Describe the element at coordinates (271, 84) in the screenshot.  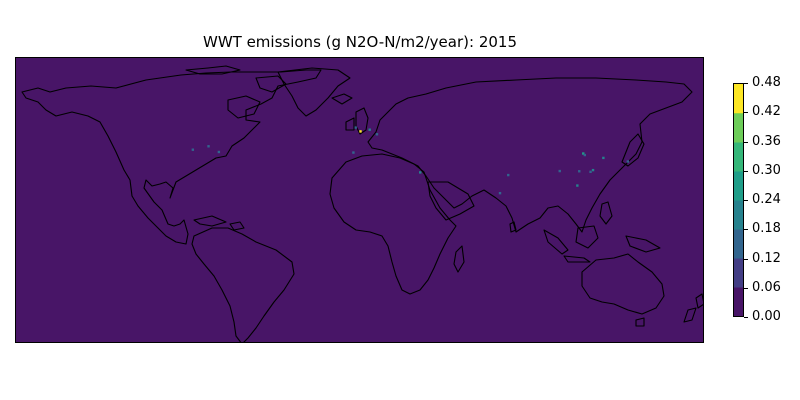
I see `coastline-baffin` at that location.